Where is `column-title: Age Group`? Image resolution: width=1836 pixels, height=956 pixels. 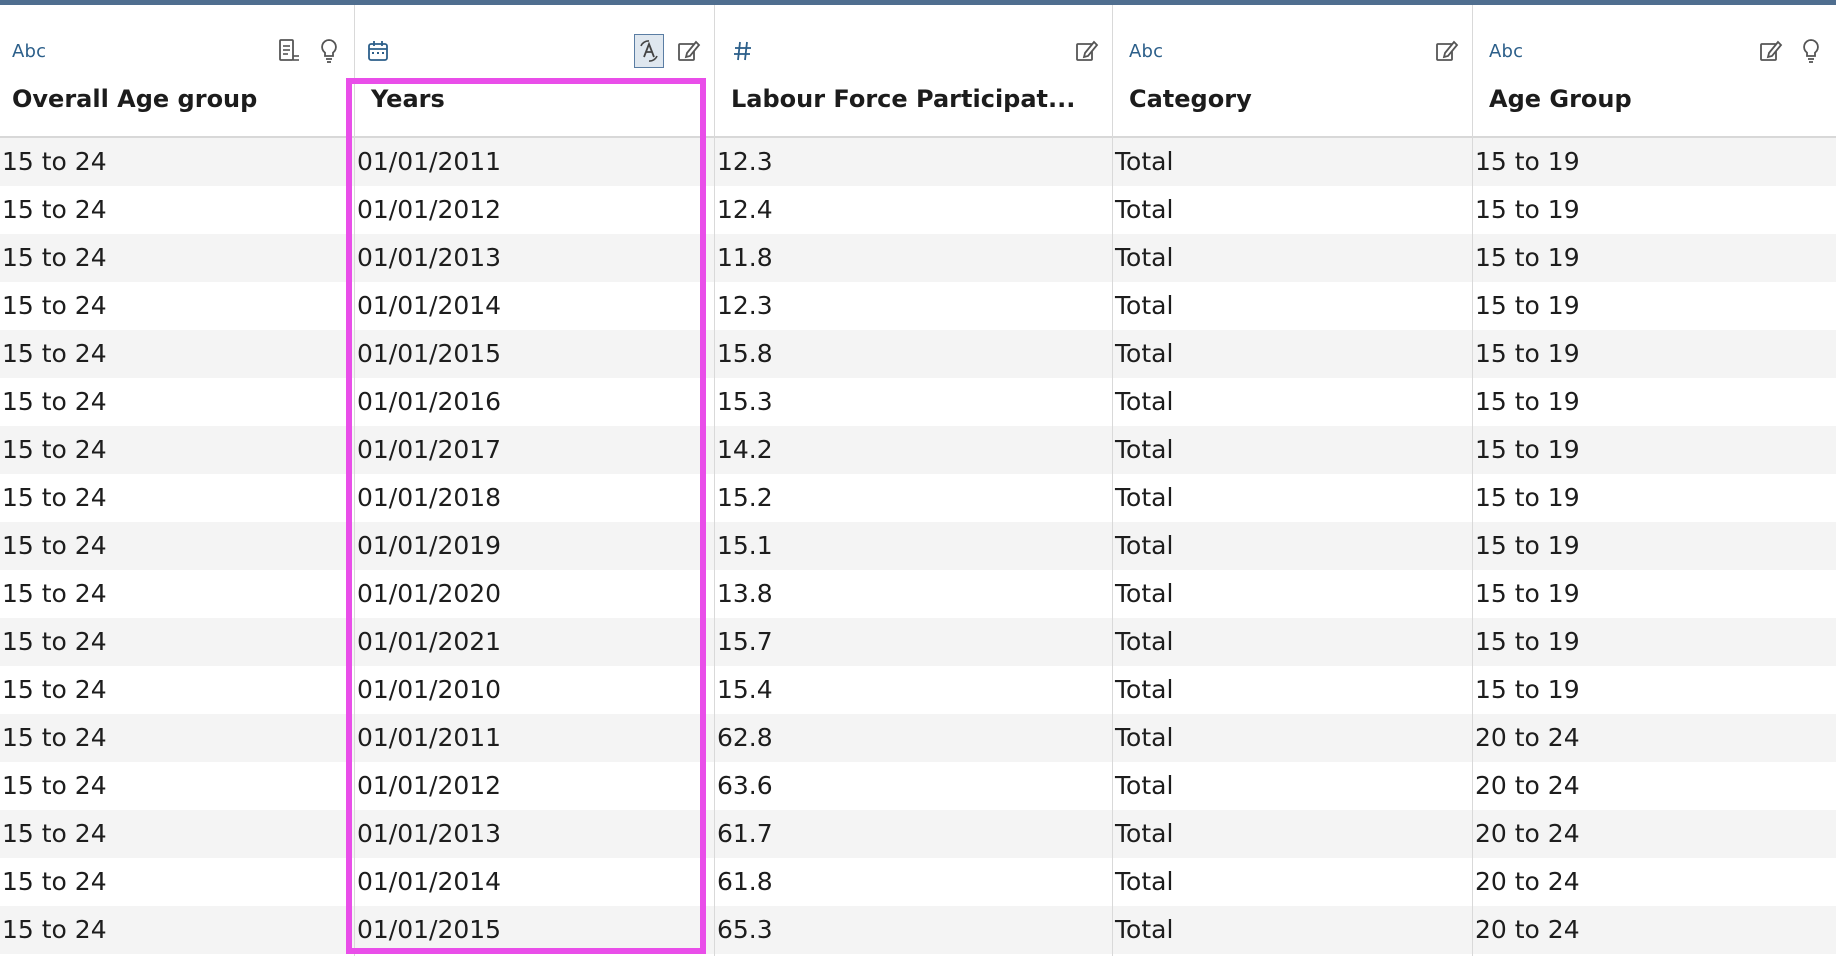 column-title: Age Group is located at coordinates (1560, 99).